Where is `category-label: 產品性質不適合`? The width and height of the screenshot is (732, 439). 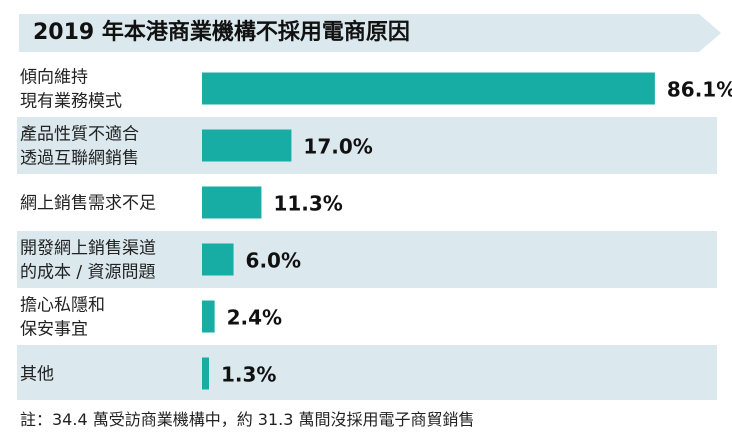 category-label: 產品性質不適合 is located at coordinates (79, 135).